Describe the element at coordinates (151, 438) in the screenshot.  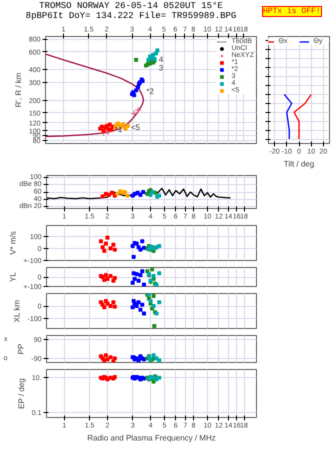
I see `x-axis-title: Radio and Plasma Frequency / MHz` at that location.